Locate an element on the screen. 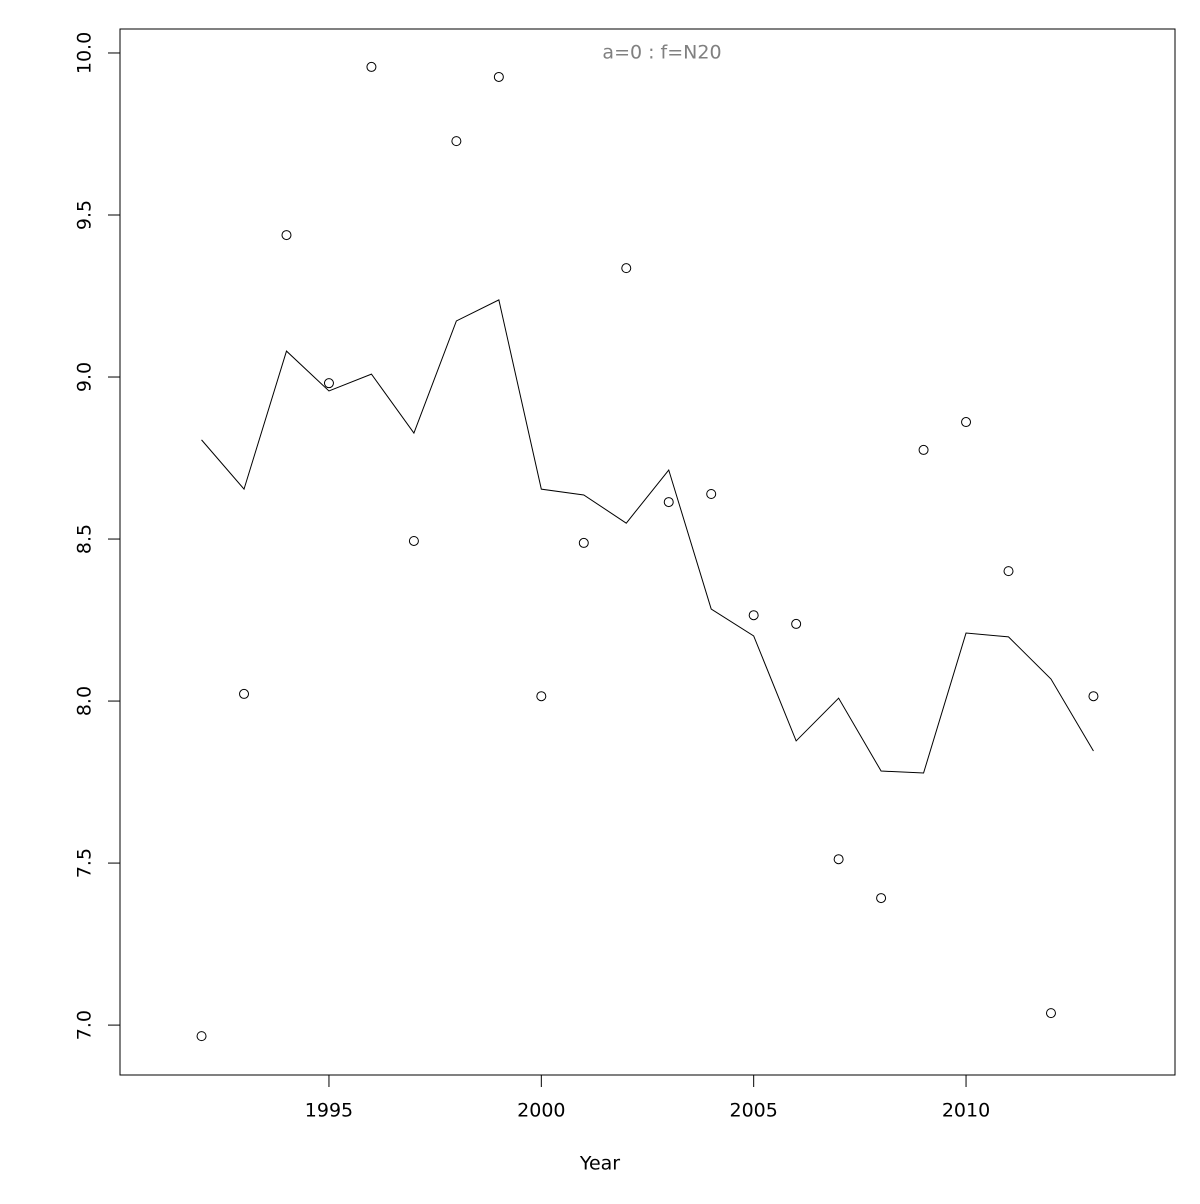 The width and height of the screenshot is (1200, 1204). y-tick-label: 10.0 is located at coordinates (85, 53).